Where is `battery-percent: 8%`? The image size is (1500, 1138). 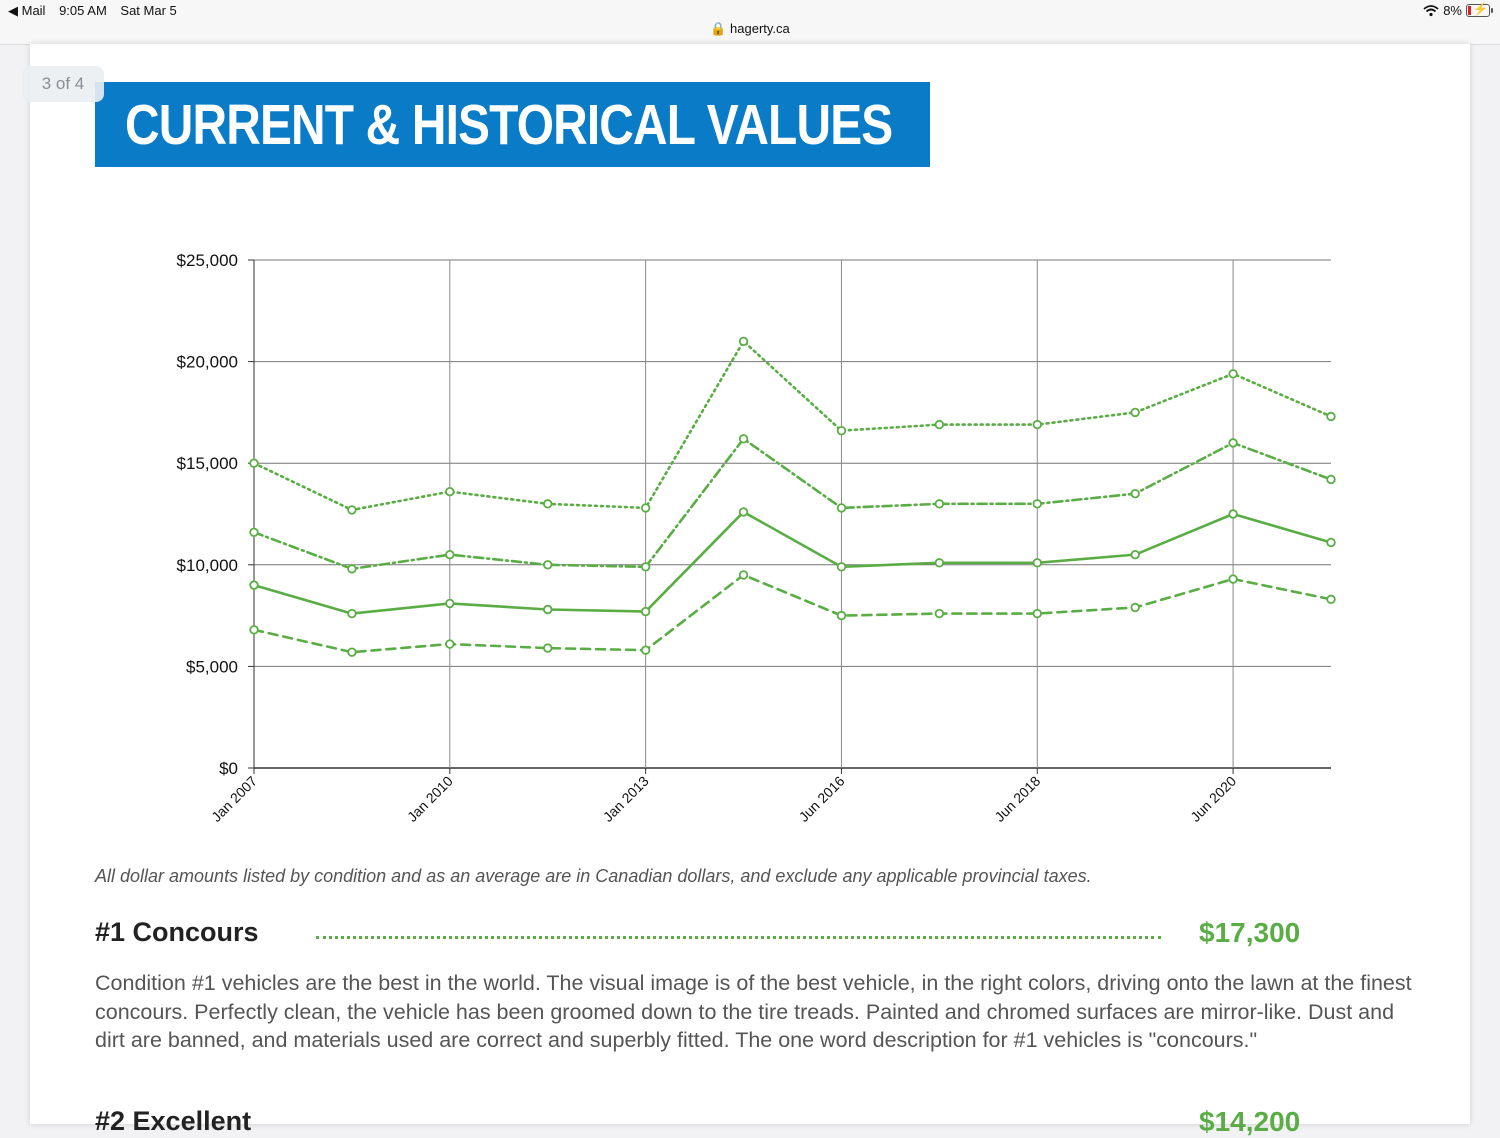 battery-percent: 8% is located at coordinates (1452, 10).